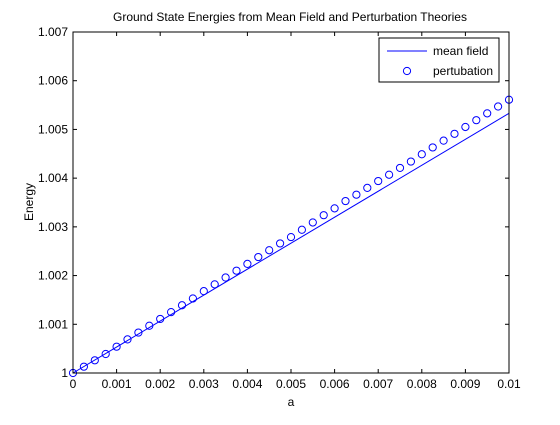 The height and width of the screenshot is (425, 560). I want to click on legend-label-pertubation: pertubation, so click(463, 71).